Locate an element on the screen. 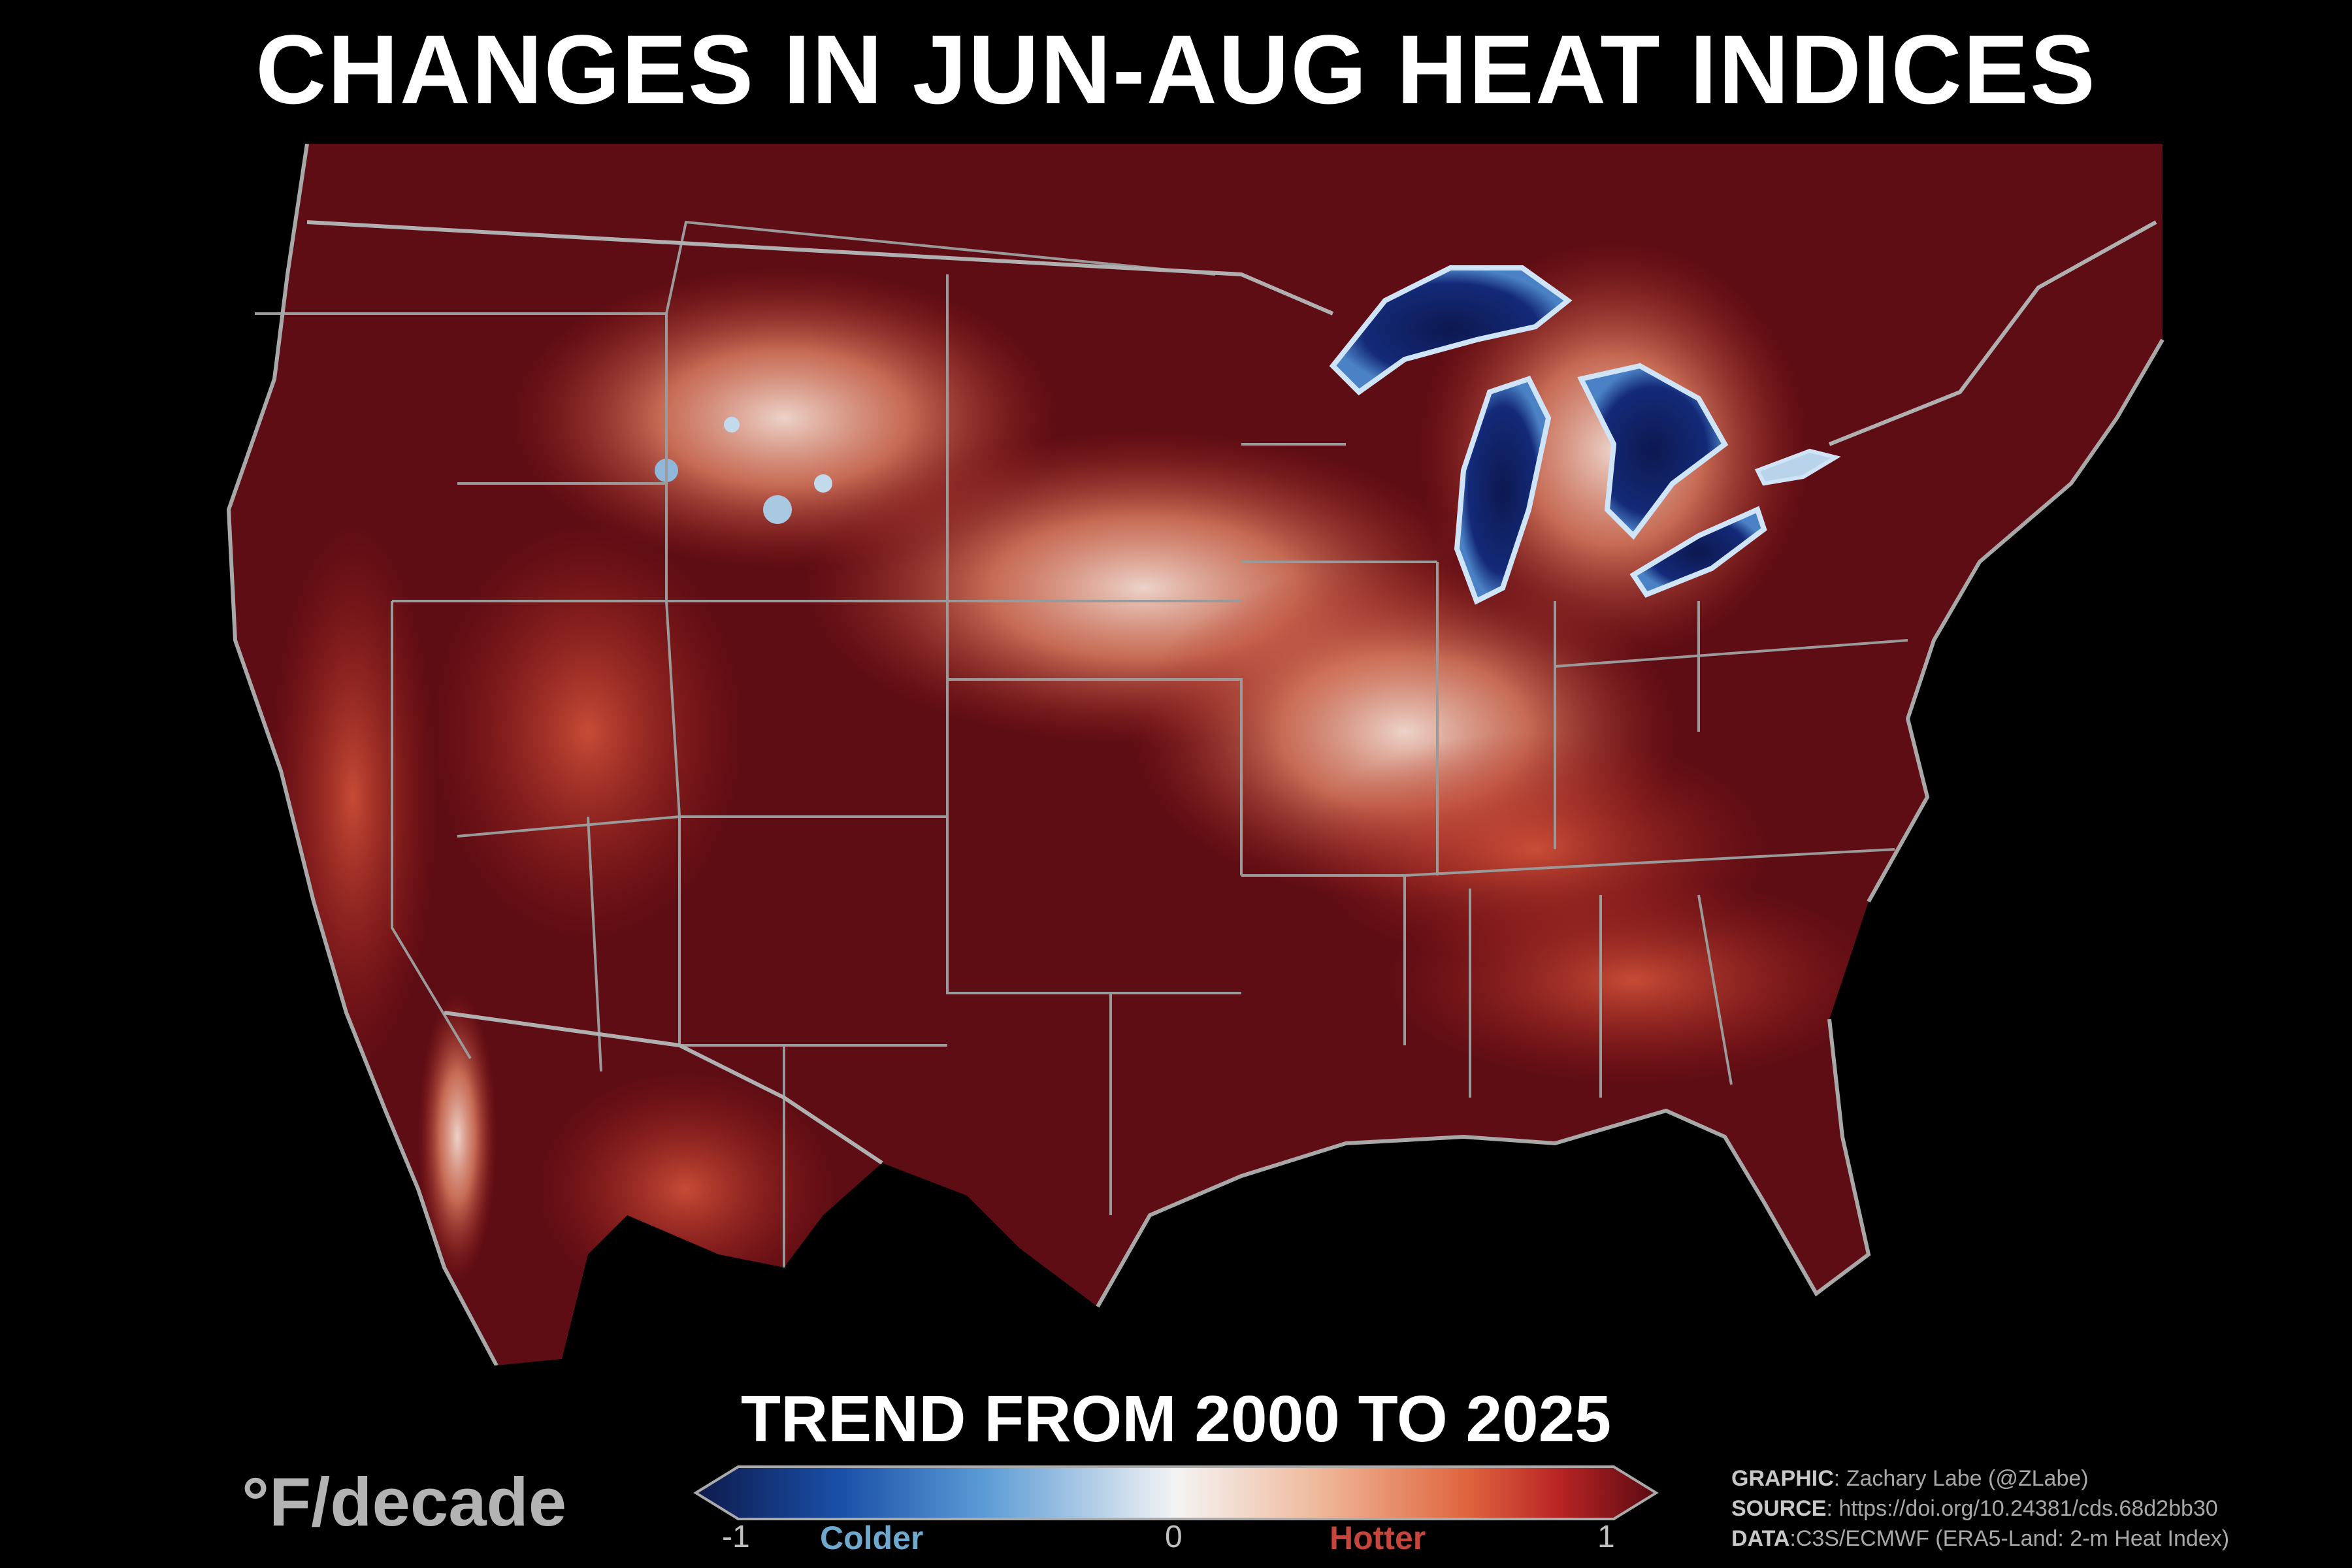 Image resolution: width=2352 pixels, height=1568 pixels. warming-band-california is located at coordinates (353, 797).